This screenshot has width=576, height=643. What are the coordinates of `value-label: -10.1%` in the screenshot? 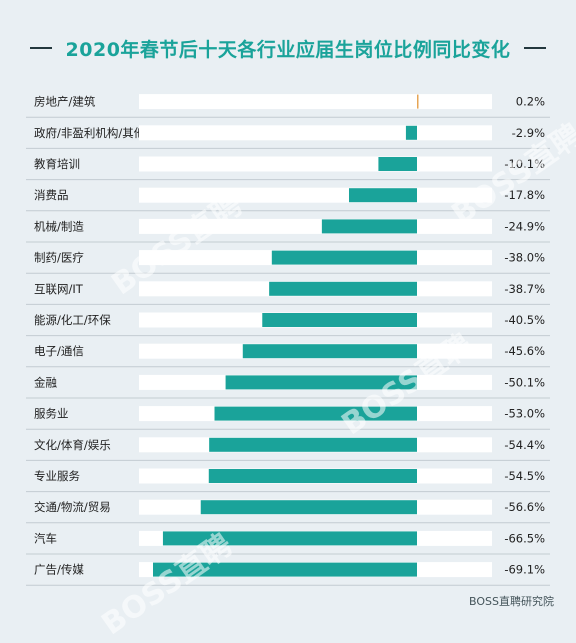 It's located at (524, 164).